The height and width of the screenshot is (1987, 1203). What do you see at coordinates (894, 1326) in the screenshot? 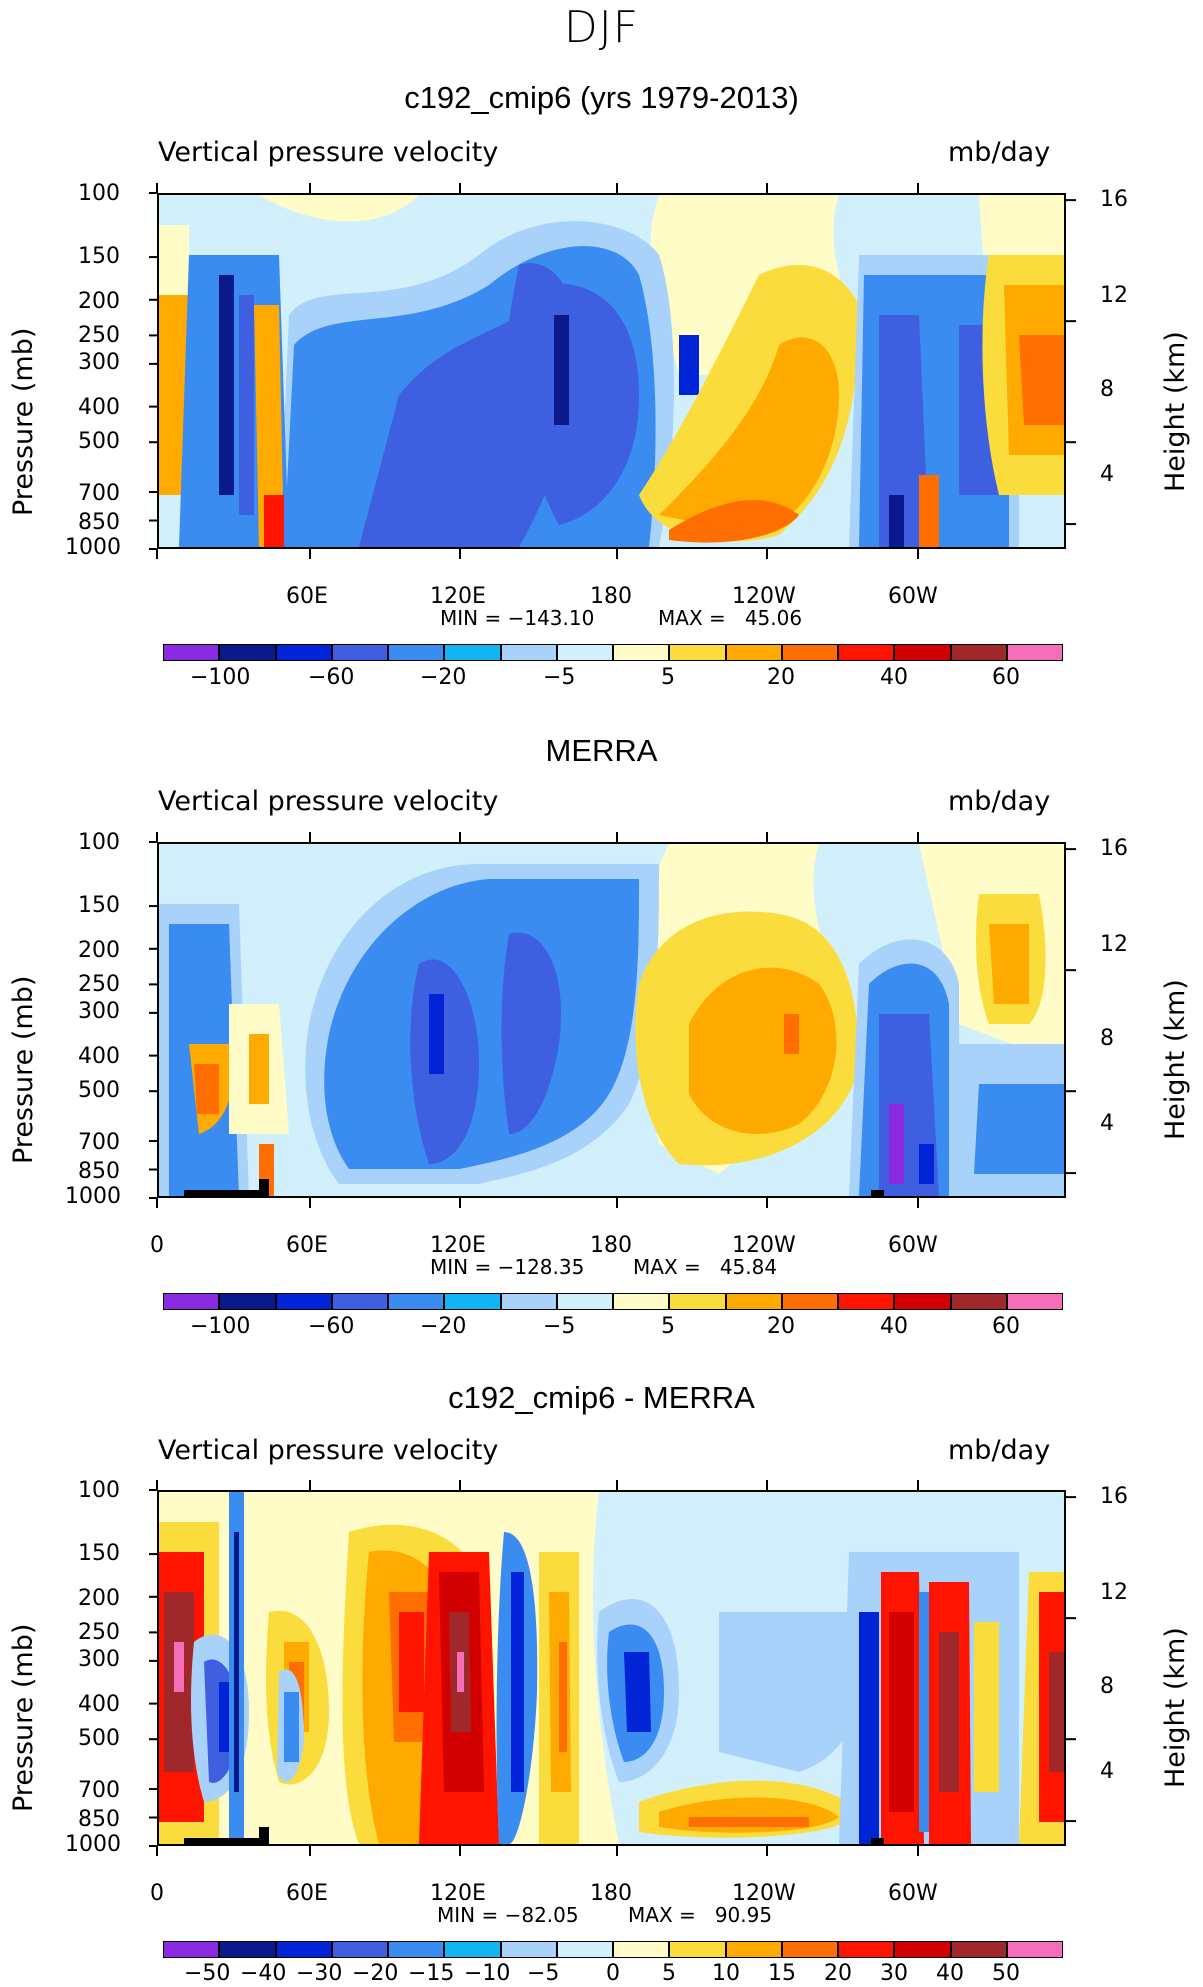
I see `colorbar-label: 40` at bounding box center [894, 1326].